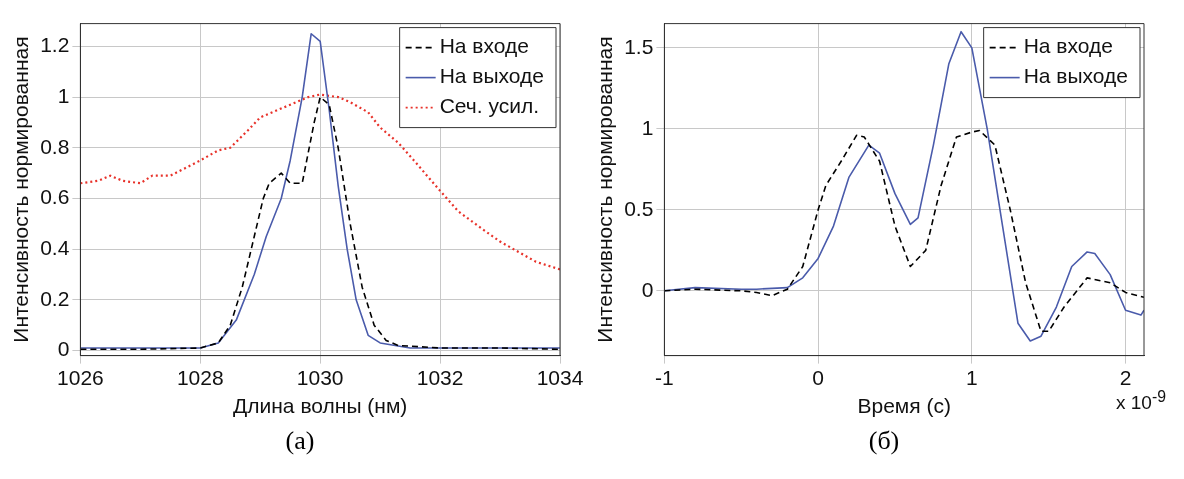  What do you see at coordinates (639, 46) in the screenshot?
I see `y-tick-label: 1.5` at bounding box center [639, 46].